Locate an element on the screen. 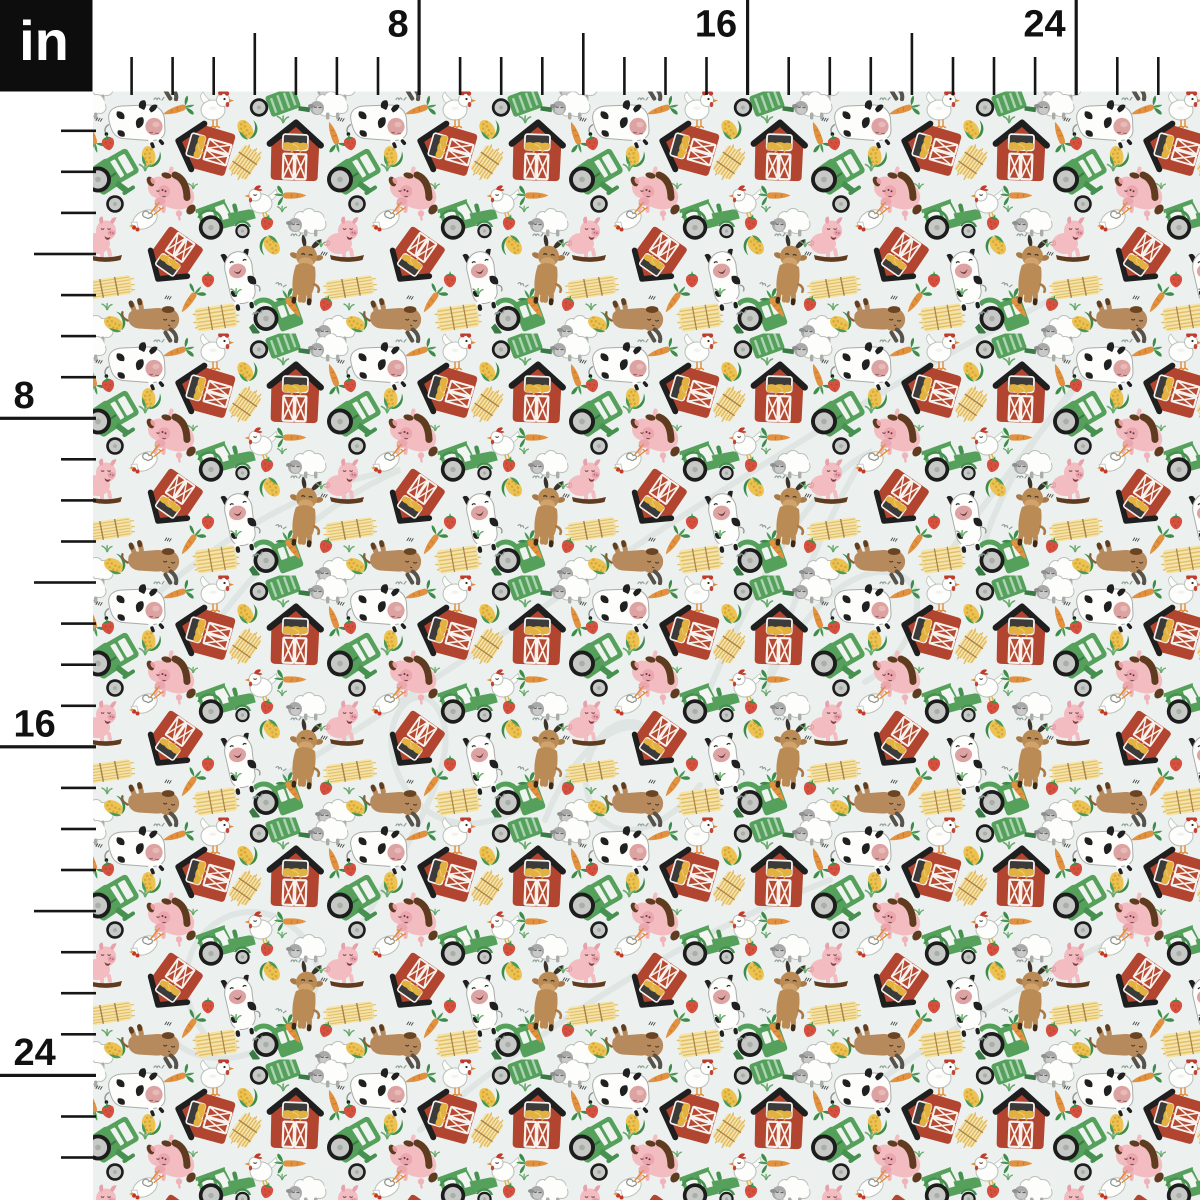 This screenshot has width=1200, height=1200. svg-text: in is located at coordinates (44, 40).